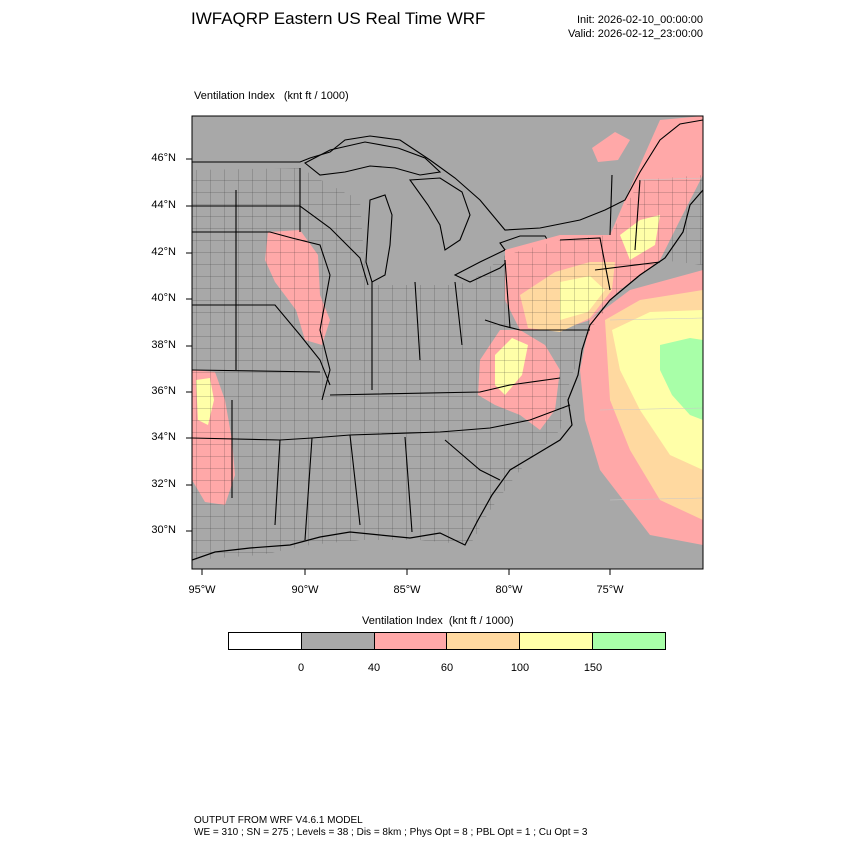  I want to click on colorbar-tick: 0, so click(301, 668).